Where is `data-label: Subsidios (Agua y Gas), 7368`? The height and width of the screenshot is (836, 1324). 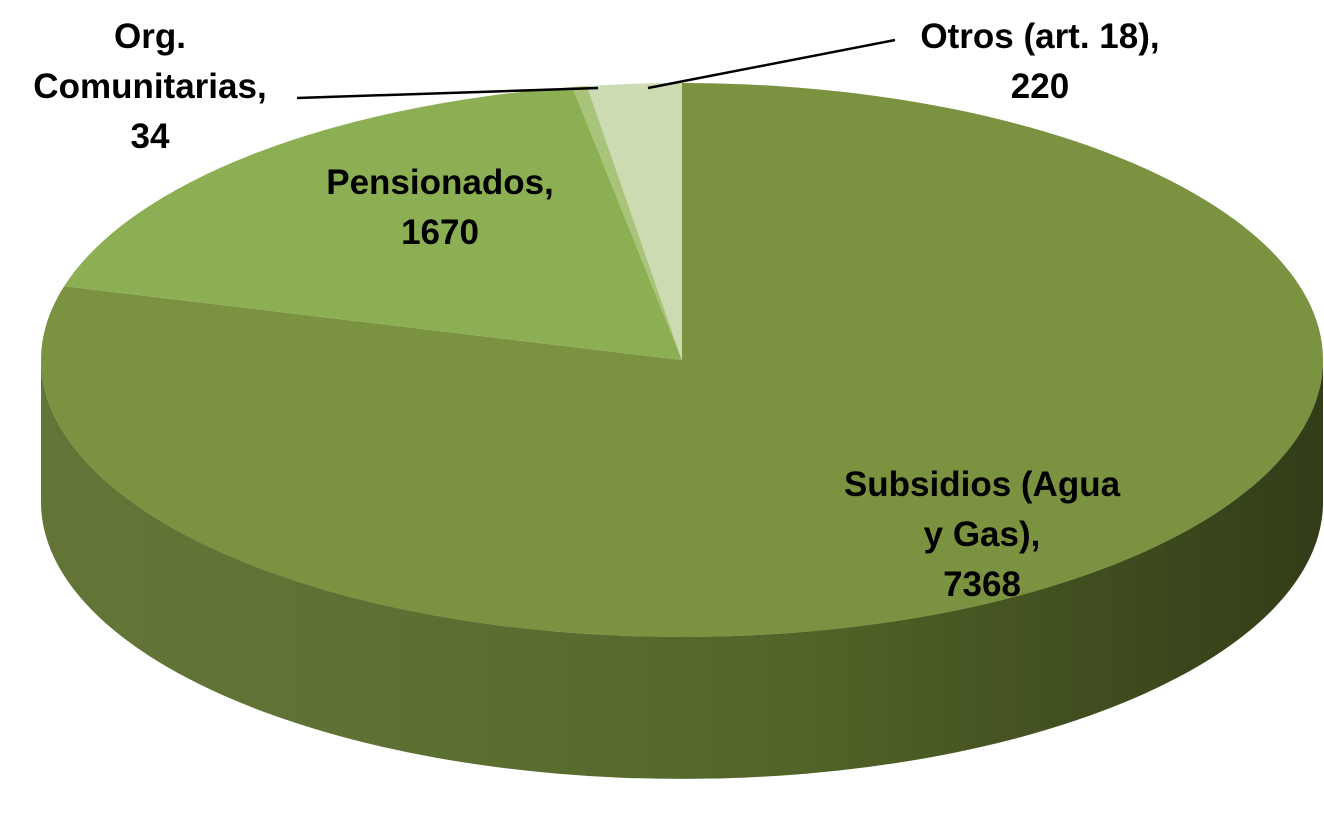 data-label: Subsidios (Agua y Gas), 7368 is located at coordinates (982, 535).